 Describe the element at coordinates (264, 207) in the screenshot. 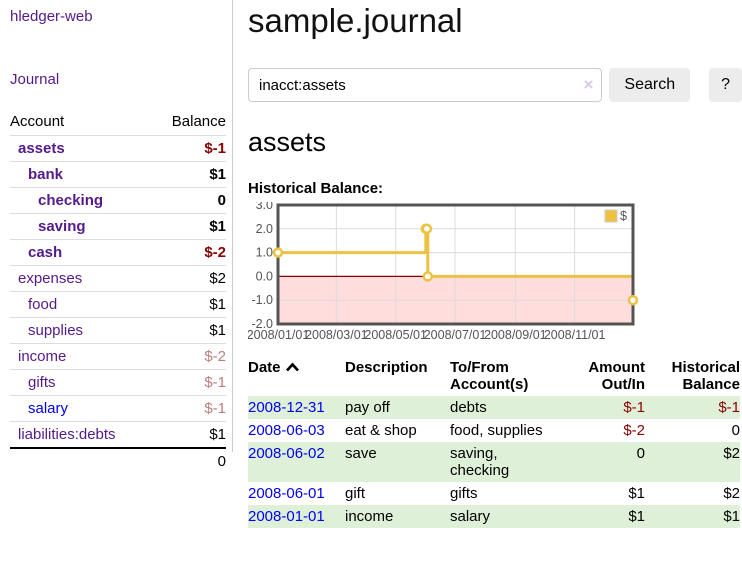

I see `svg-text: 3.0` at that location.